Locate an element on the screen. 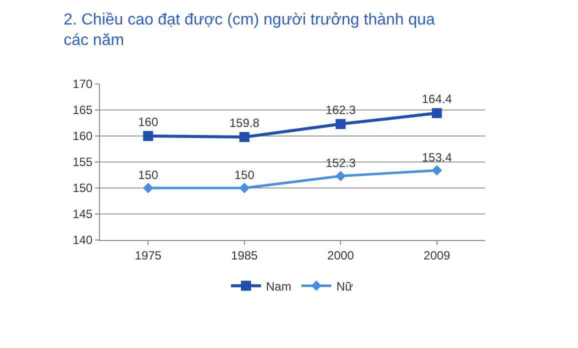  data-label: 152.3 is located at coordinates (341, 163).